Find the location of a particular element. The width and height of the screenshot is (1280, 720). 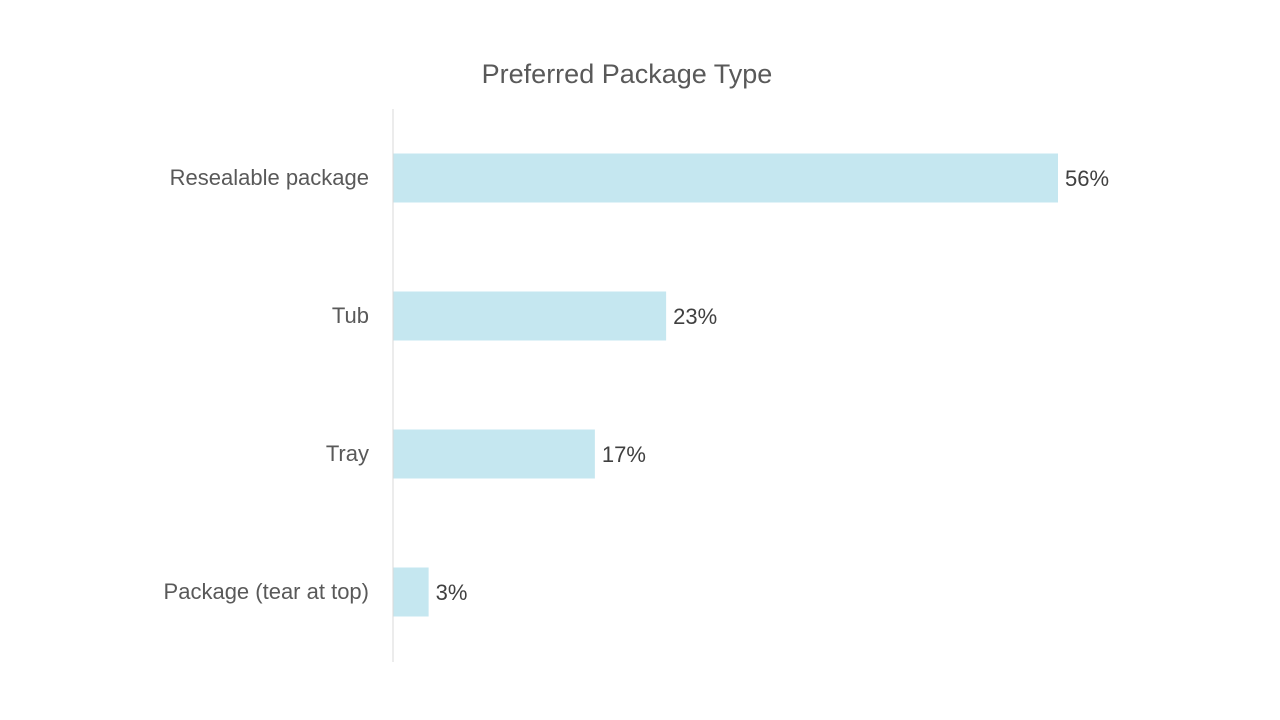

category-label-resealable-package: Resealable package is located at coordinates (269, 177).